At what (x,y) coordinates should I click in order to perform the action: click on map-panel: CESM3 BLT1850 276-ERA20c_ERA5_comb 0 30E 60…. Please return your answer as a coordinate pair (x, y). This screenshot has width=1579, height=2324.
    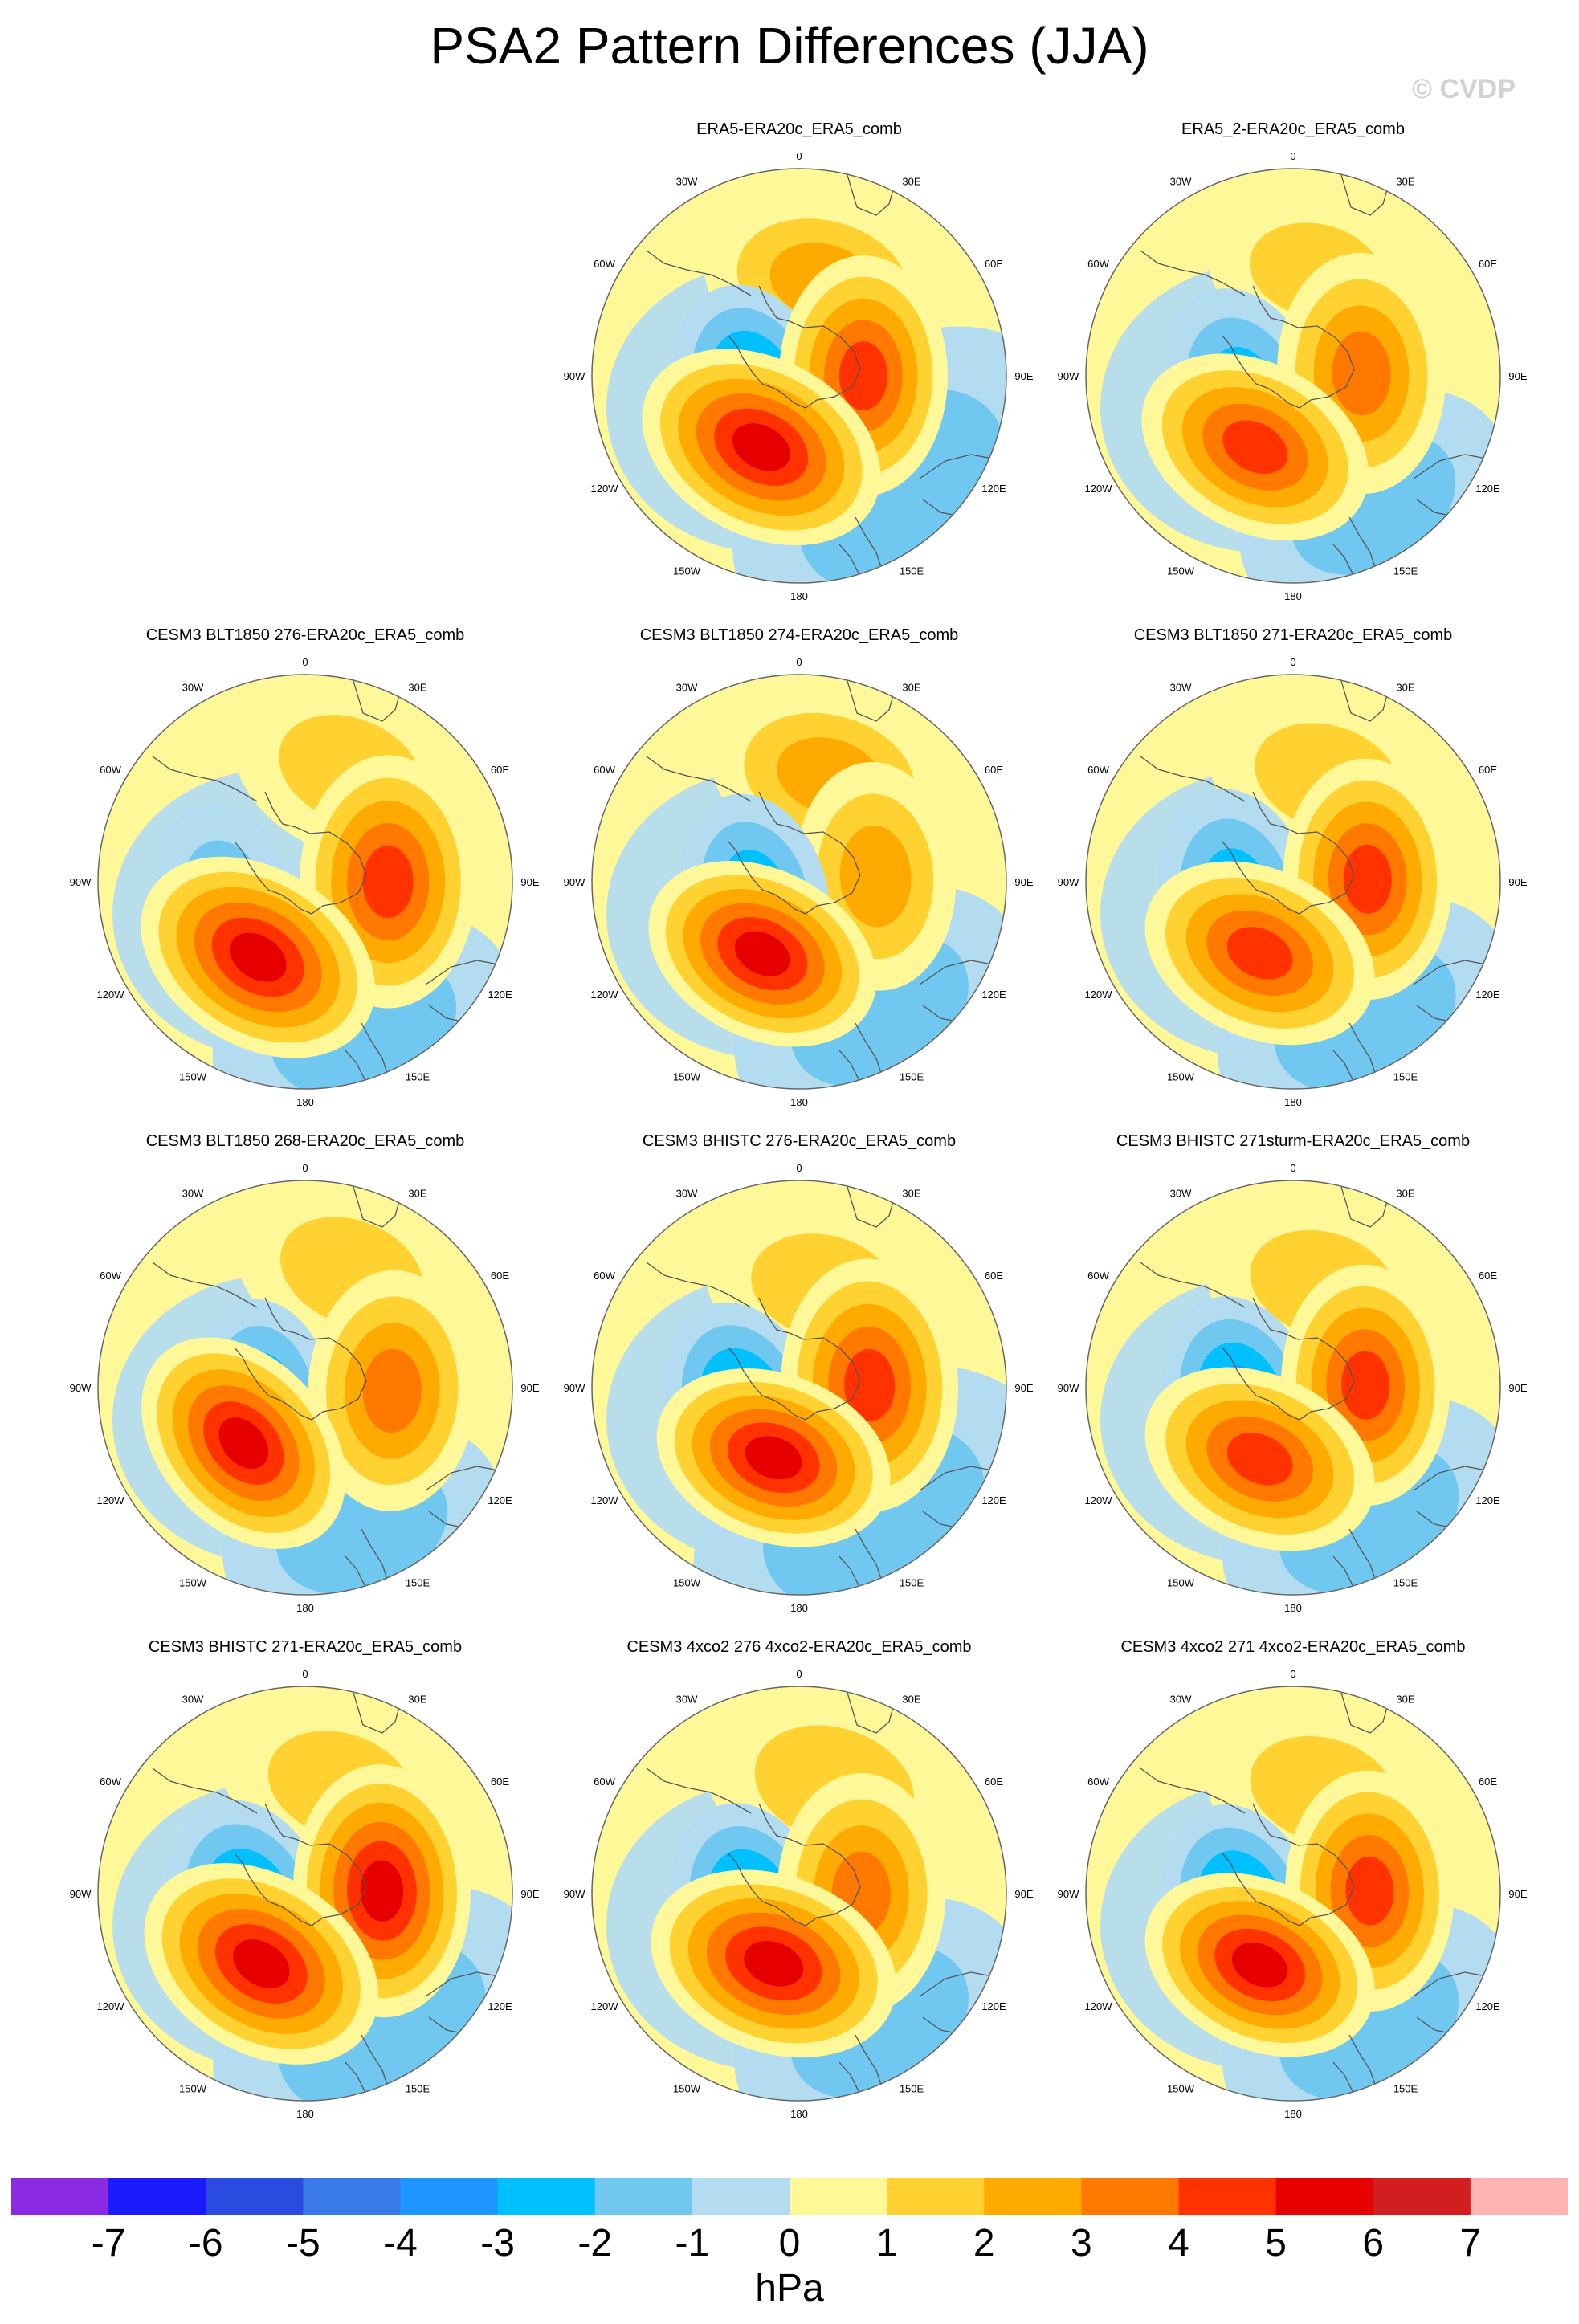
    Looking at the image, I should click on (305, 875).